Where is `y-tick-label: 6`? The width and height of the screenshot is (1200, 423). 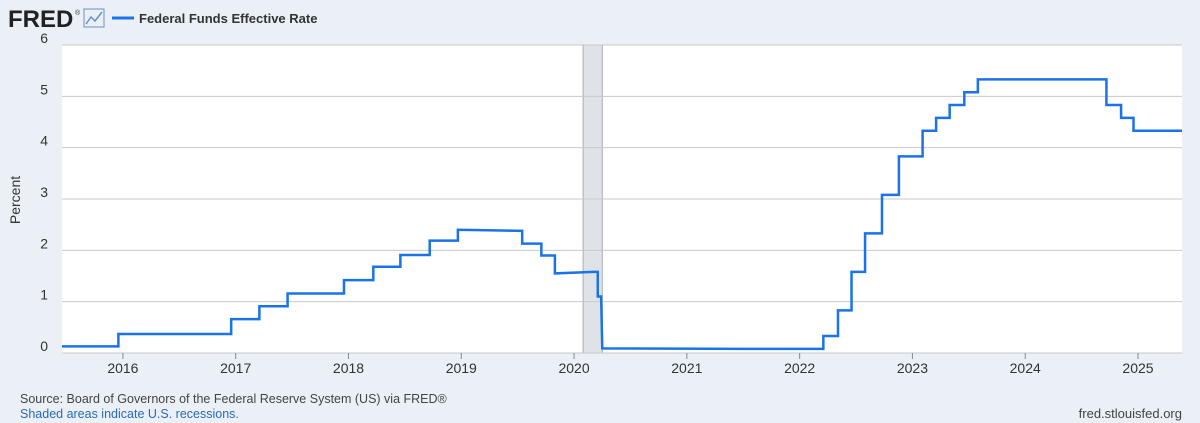 y-tick-label: 6 is located at coordinates (44, 38).